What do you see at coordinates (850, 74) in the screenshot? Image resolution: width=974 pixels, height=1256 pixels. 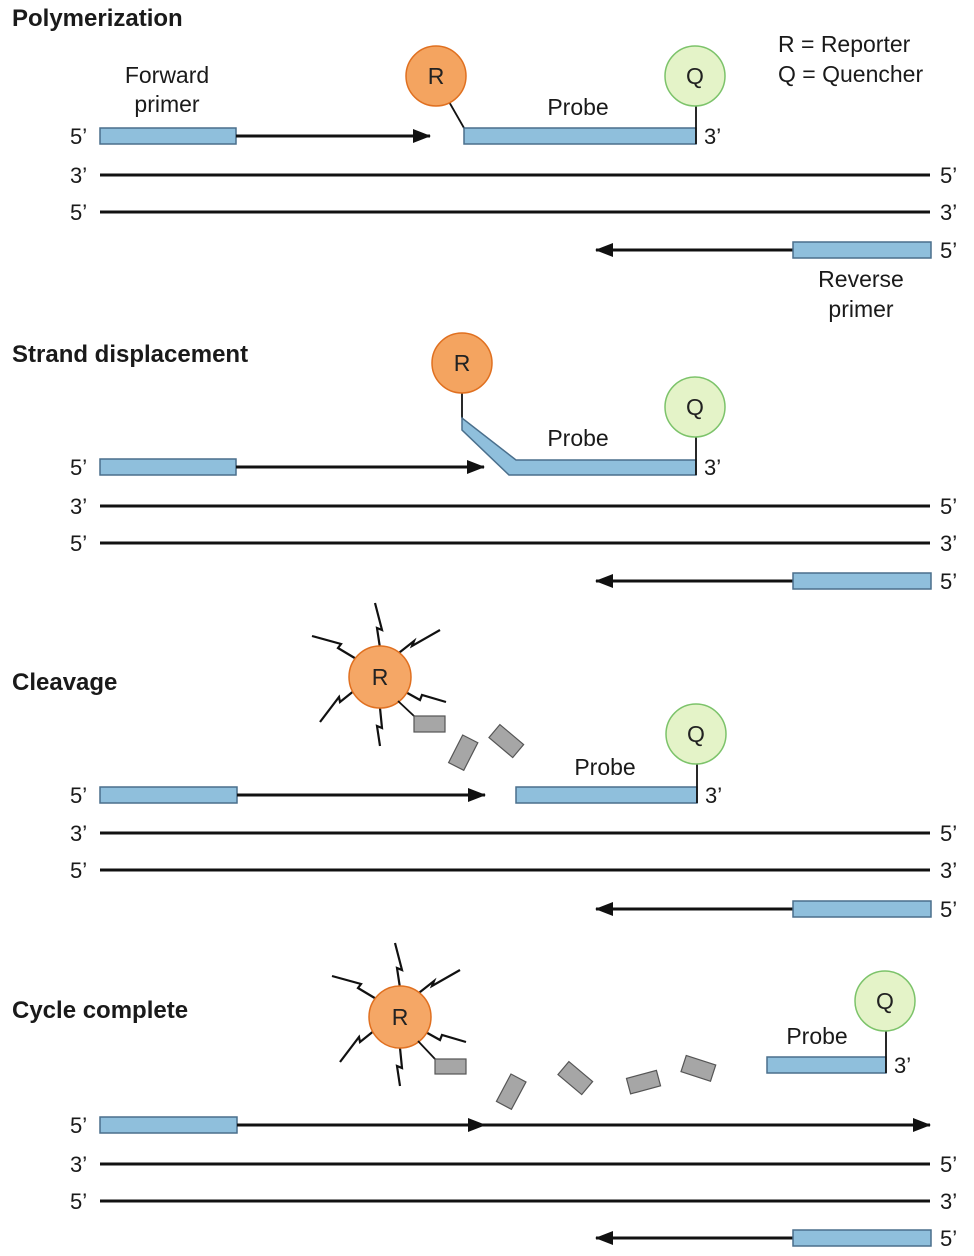 I see `legend-quencher: Q = Quencher` at bounding box center [850, 74].